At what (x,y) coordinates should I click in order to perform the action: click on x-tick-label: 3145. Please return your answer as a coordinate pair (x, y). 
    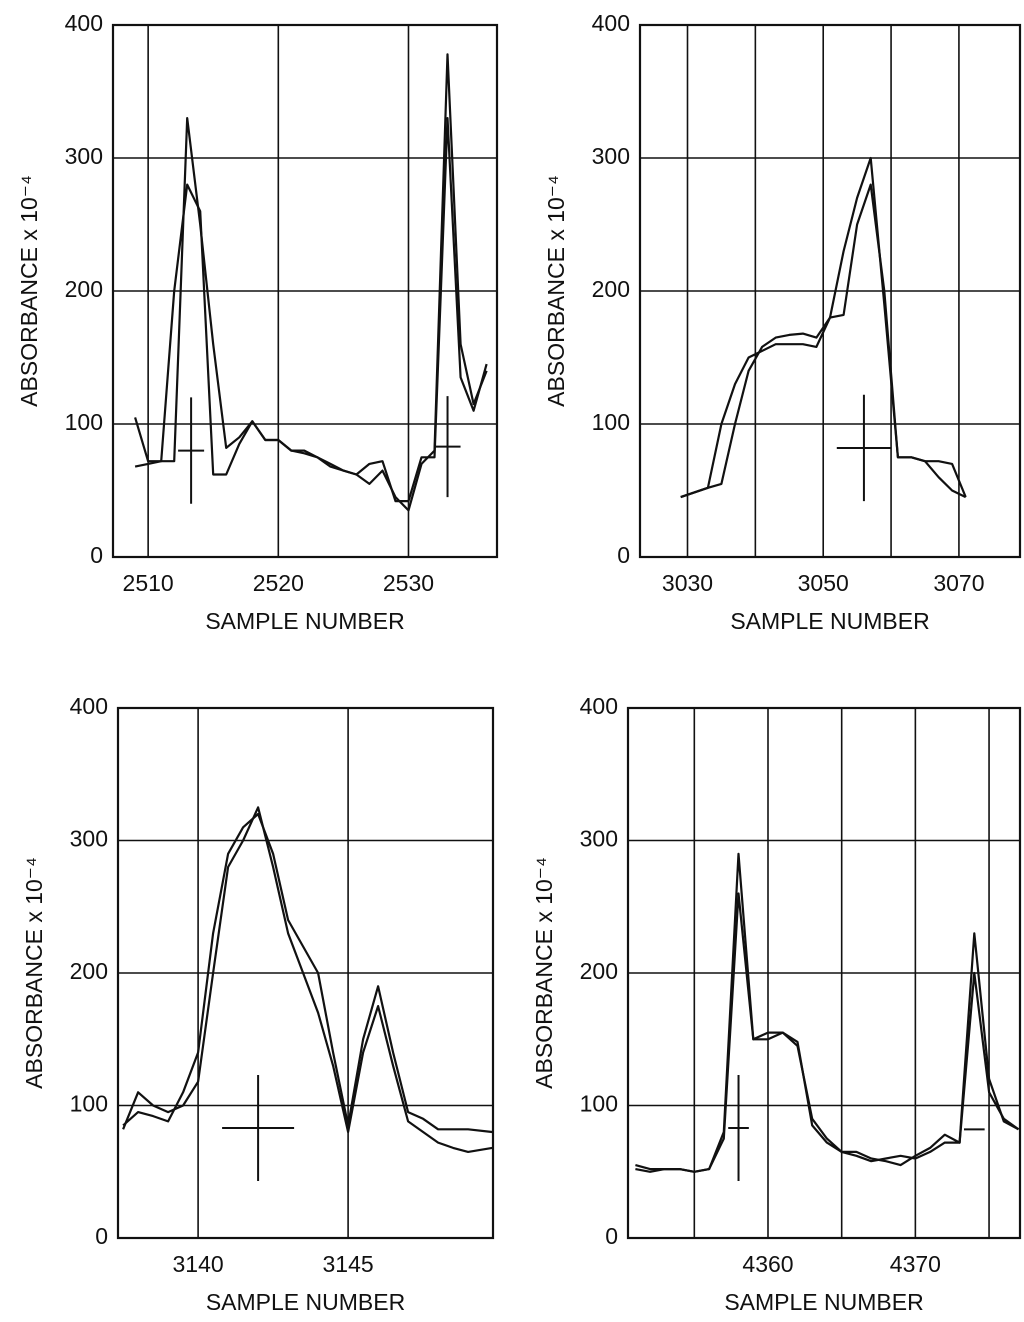
    Looking at the image, I should click on (348, 1264).